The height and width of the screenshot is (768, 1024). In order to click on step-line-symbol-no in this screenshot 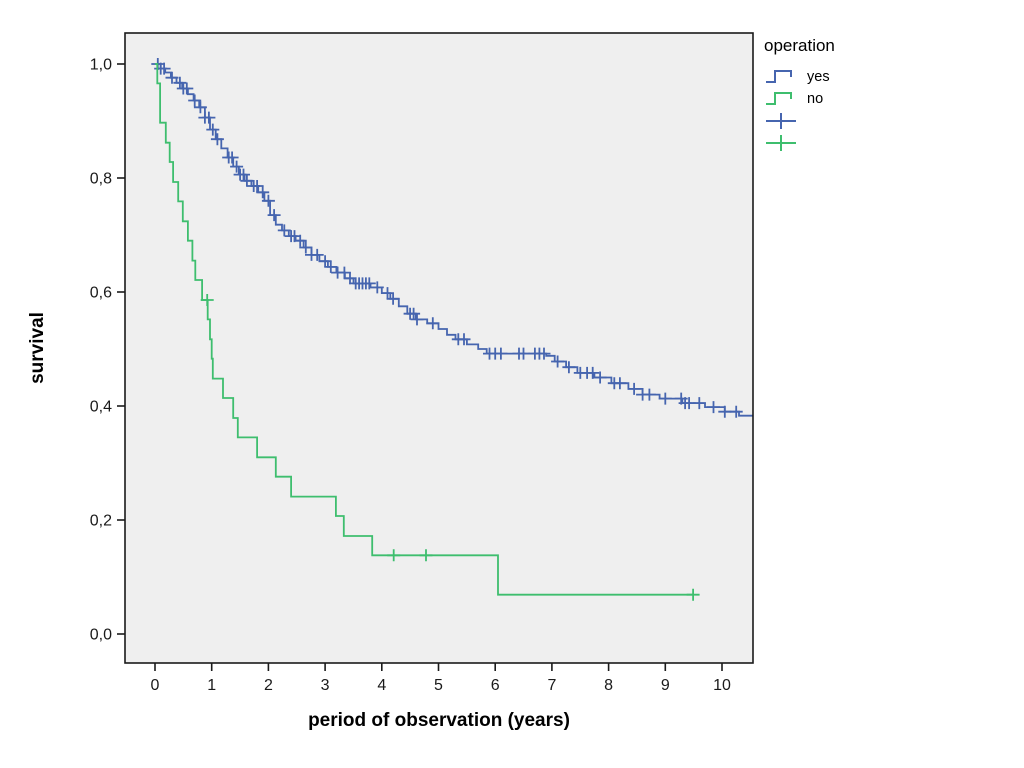, I will do `click(779, 98)`.